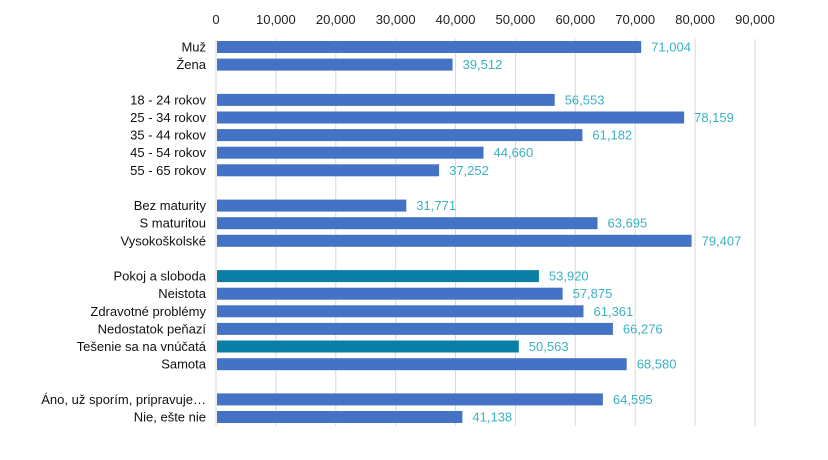 The width and height of the screenshot is (828, 460). Describe the element at coordinates (168, 99) in the screenshot. I see `category-label: 18 - 24 rokov` at that location.